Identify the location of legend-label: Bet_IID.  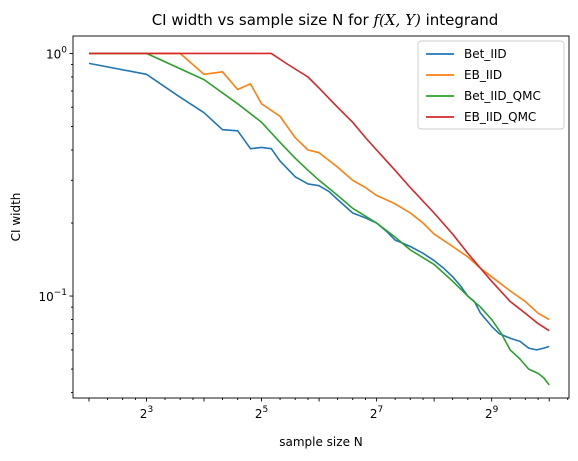
(485, 54).